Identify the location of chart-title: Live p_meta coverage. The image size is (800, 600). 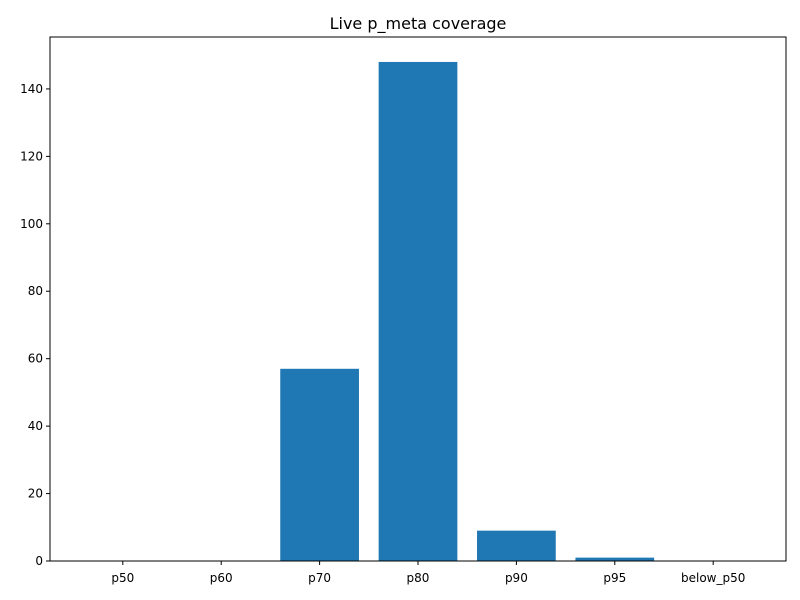
(418, 24).